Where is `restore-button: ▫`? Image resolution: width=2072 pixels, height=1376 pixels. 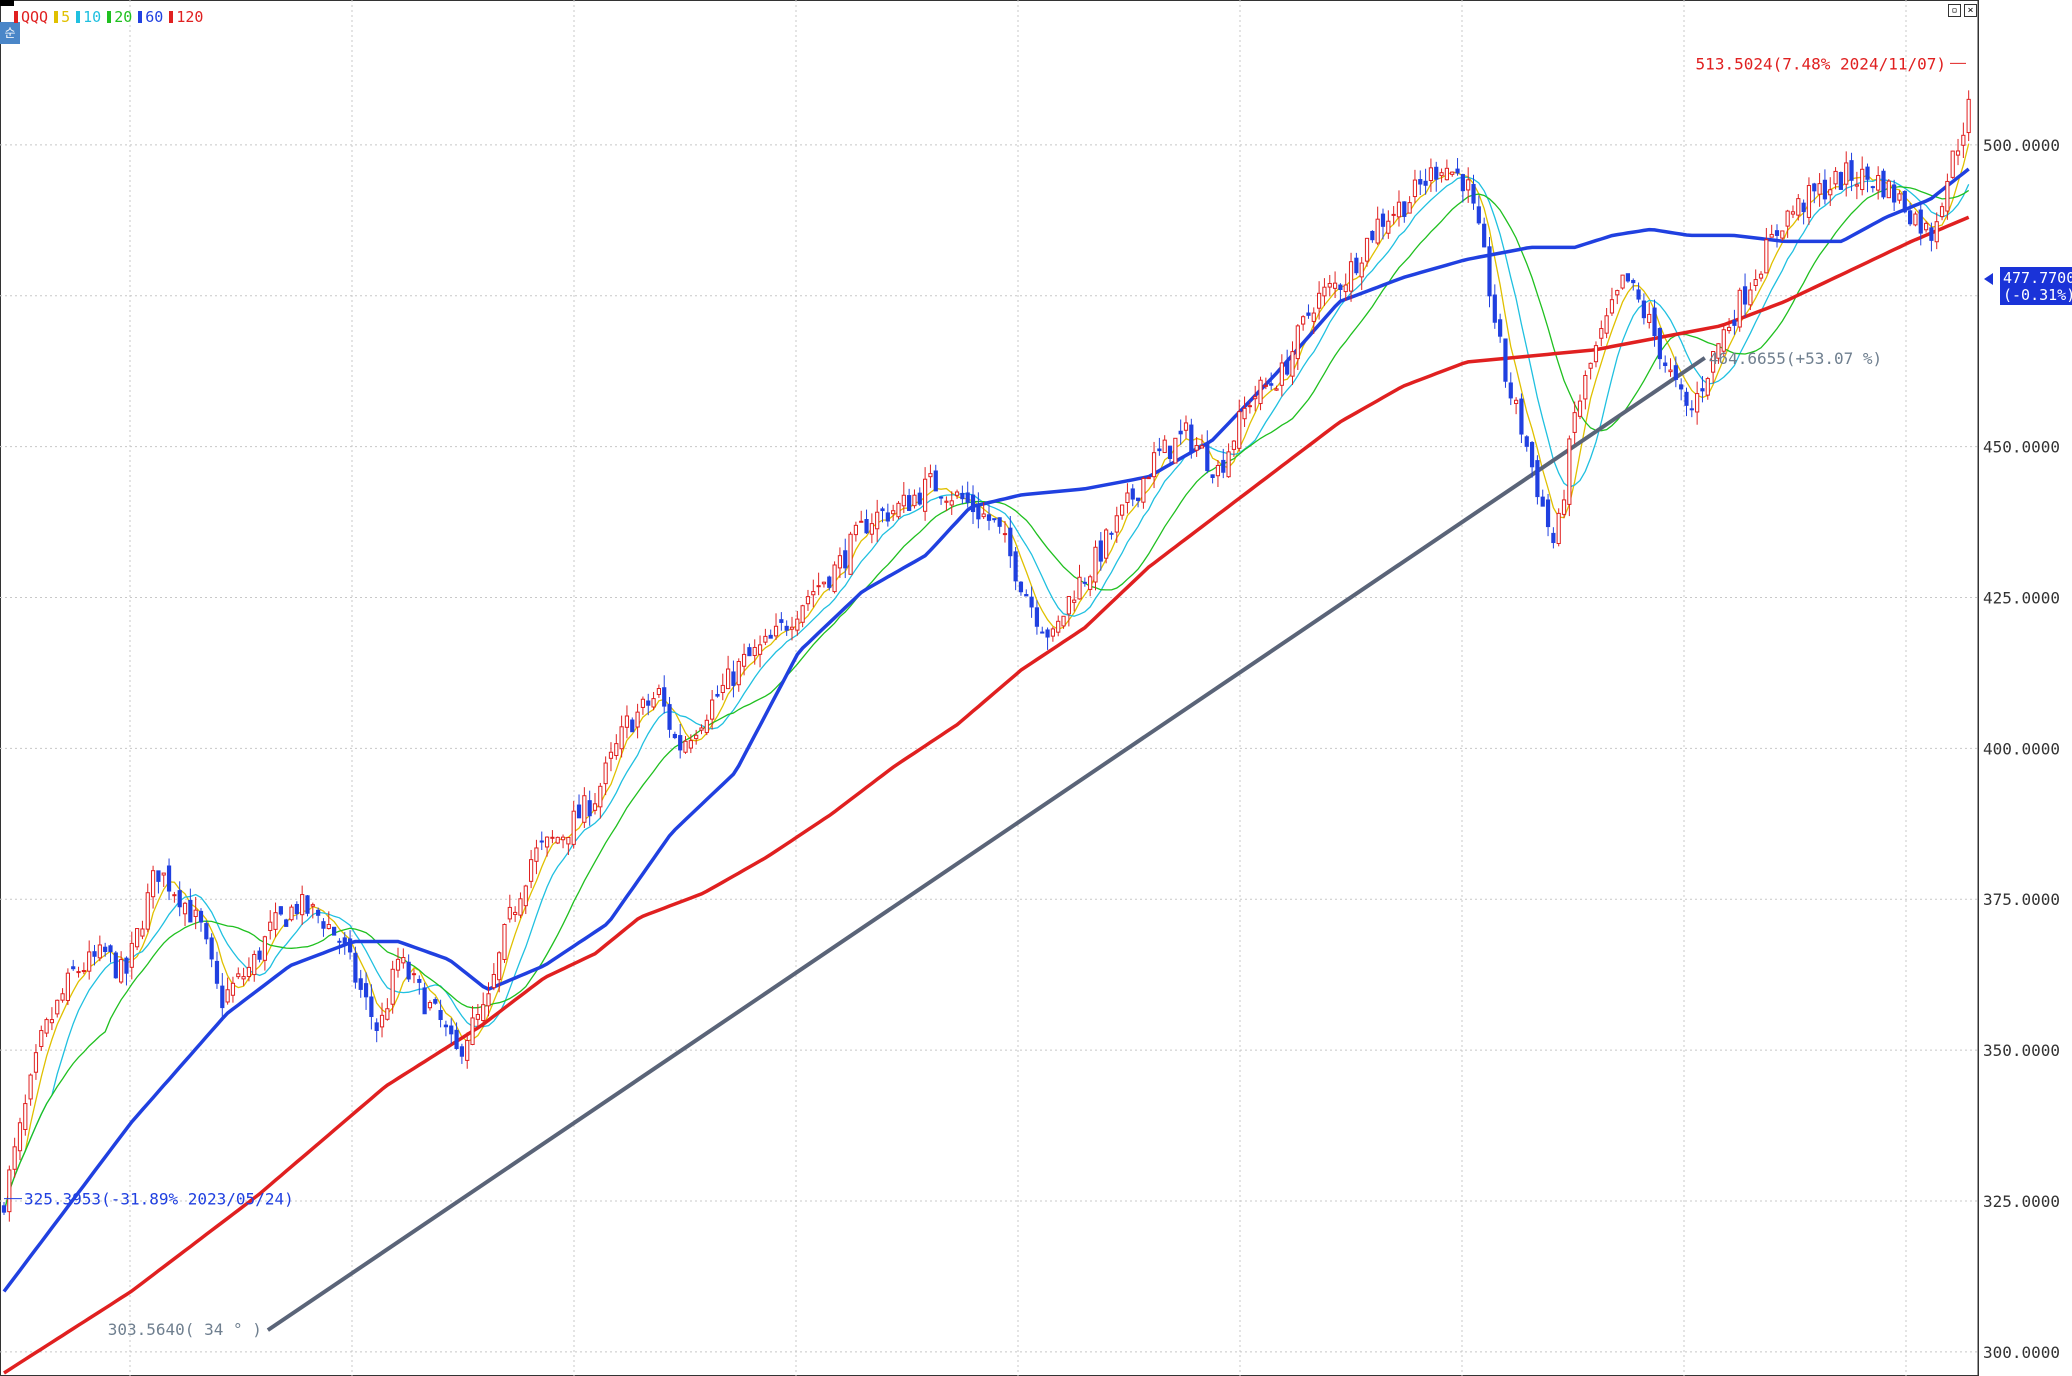
restore-button: ▫ is located at coordinates (1954, 10).